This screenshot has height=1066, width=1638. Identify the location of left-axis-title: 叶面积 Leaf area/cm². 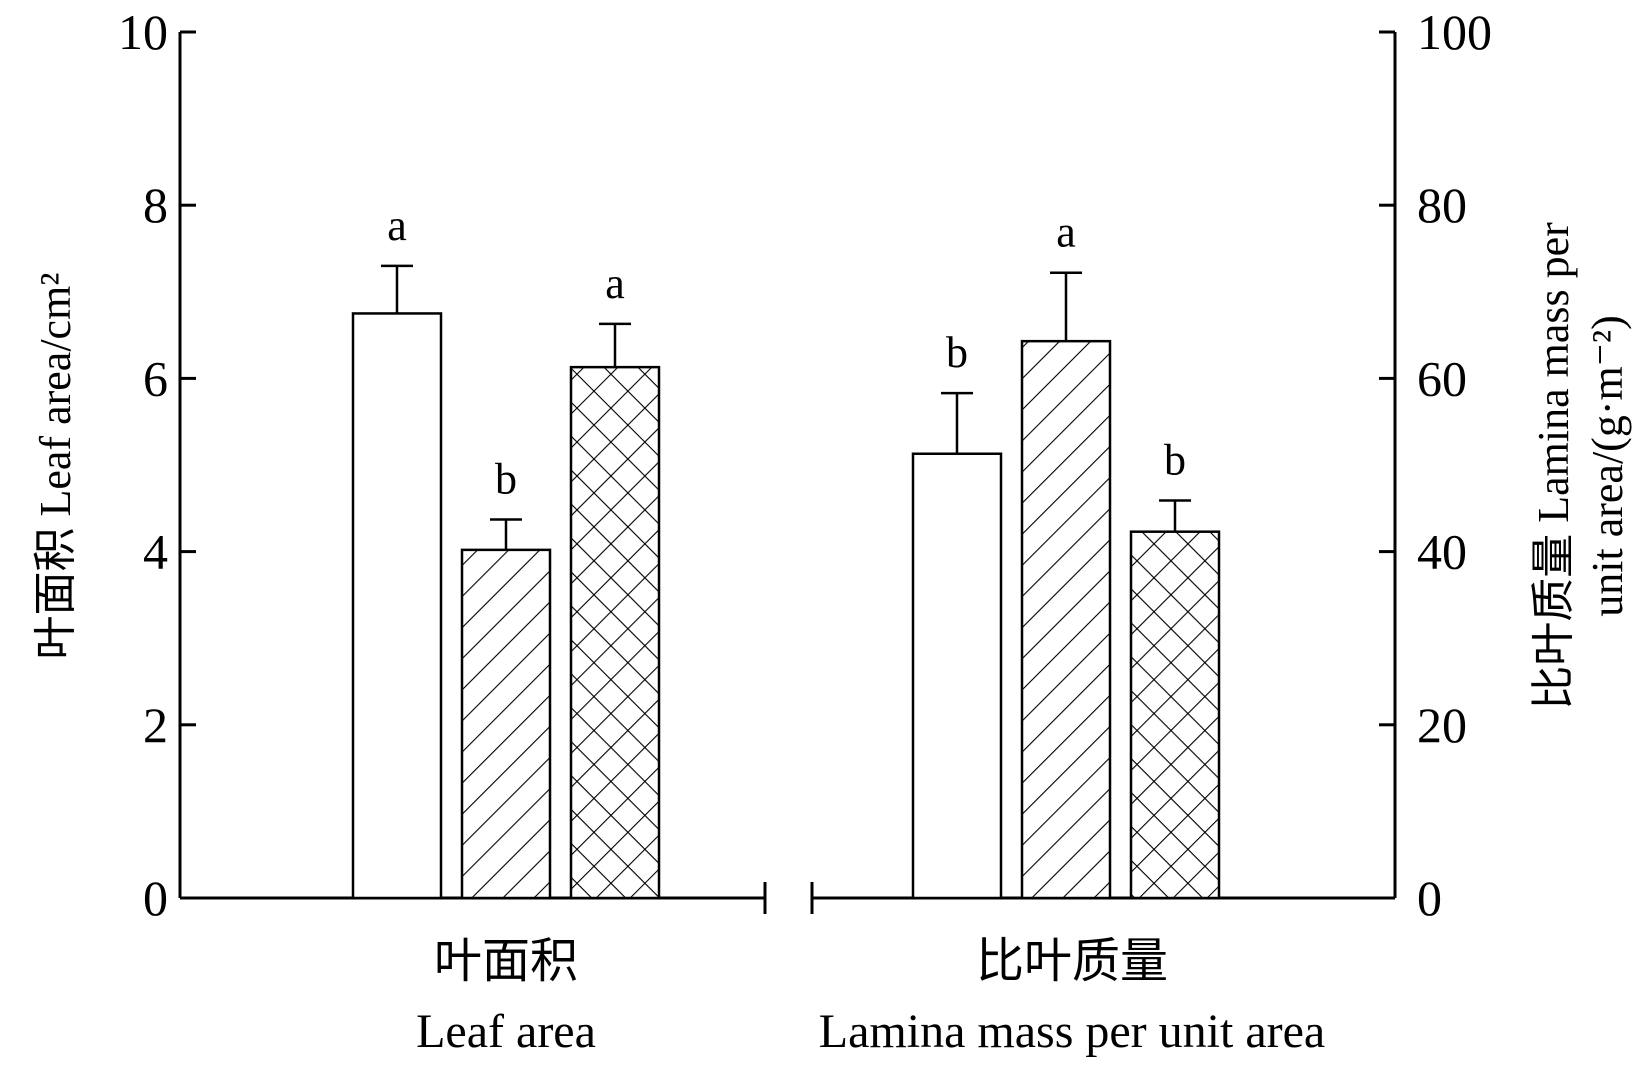
(55, 466).